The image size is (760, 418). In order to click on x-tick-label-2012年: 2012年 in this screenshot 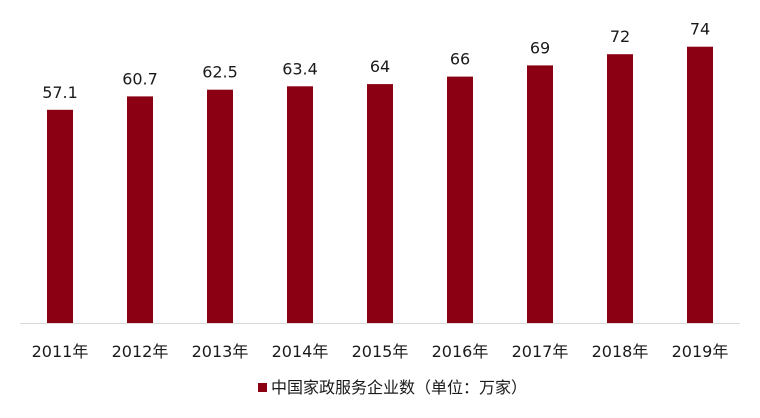, I will do `click(140, 351)`.